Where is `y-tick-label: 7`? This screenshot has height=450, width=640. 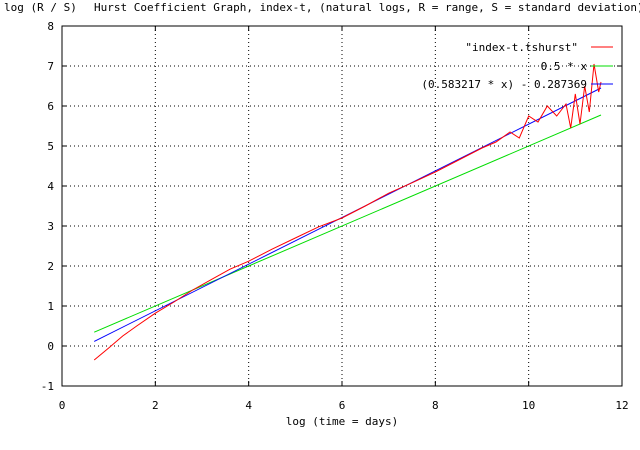
y-tick-label: 7 is located at coordinates (50, 66).